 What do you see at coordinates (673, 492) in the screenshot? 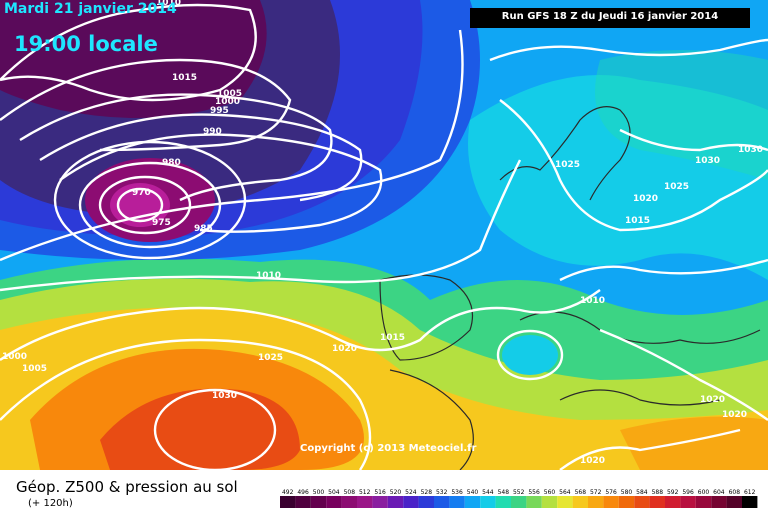
I see `scale-tick-label: 592` at bounding box center [673, 492].